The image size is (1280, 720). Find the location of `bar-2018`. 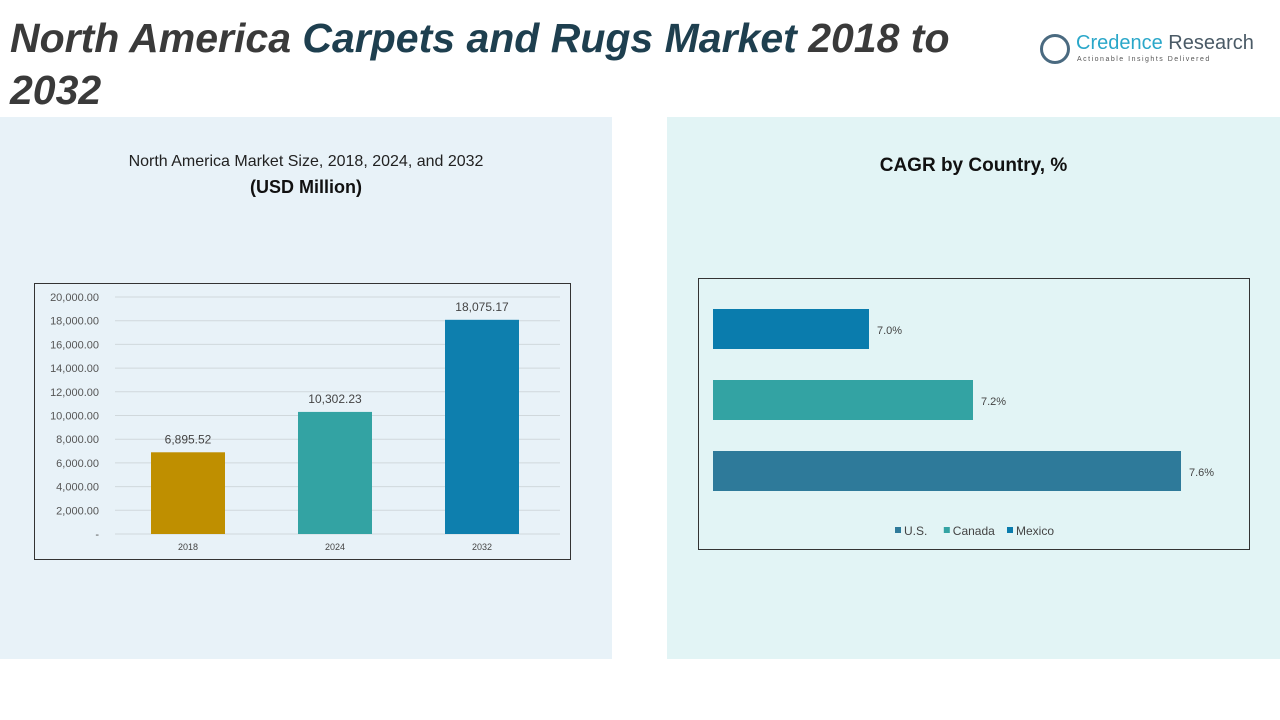

bar-2018 is located at coordinates (188, 493).